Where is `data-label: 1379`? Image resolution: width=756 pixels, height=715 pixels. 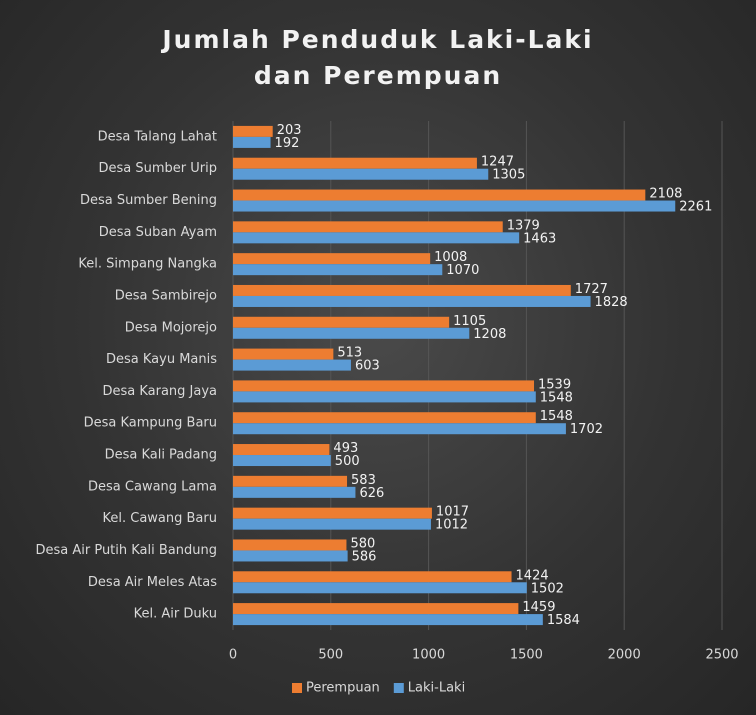 data-label: 1379 is located at coordinates (523, 225).